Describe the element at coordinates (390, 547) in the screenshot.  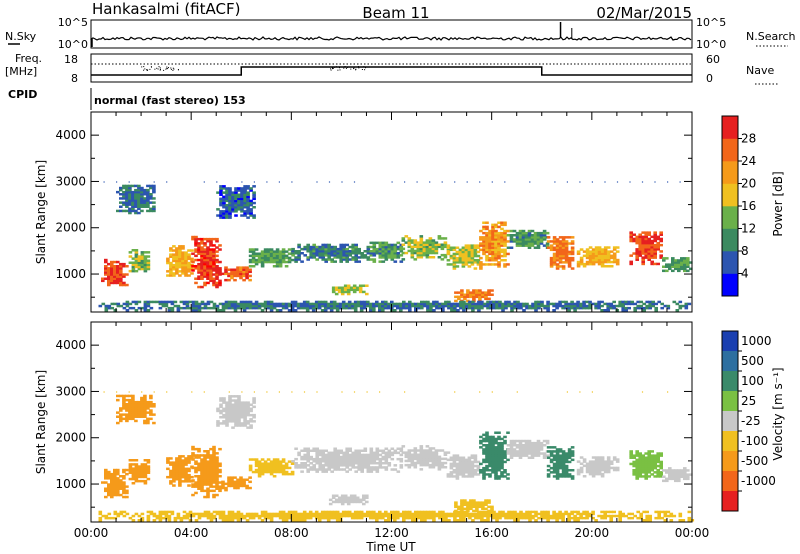
I see `time-axis-label: Time UT` at that location.